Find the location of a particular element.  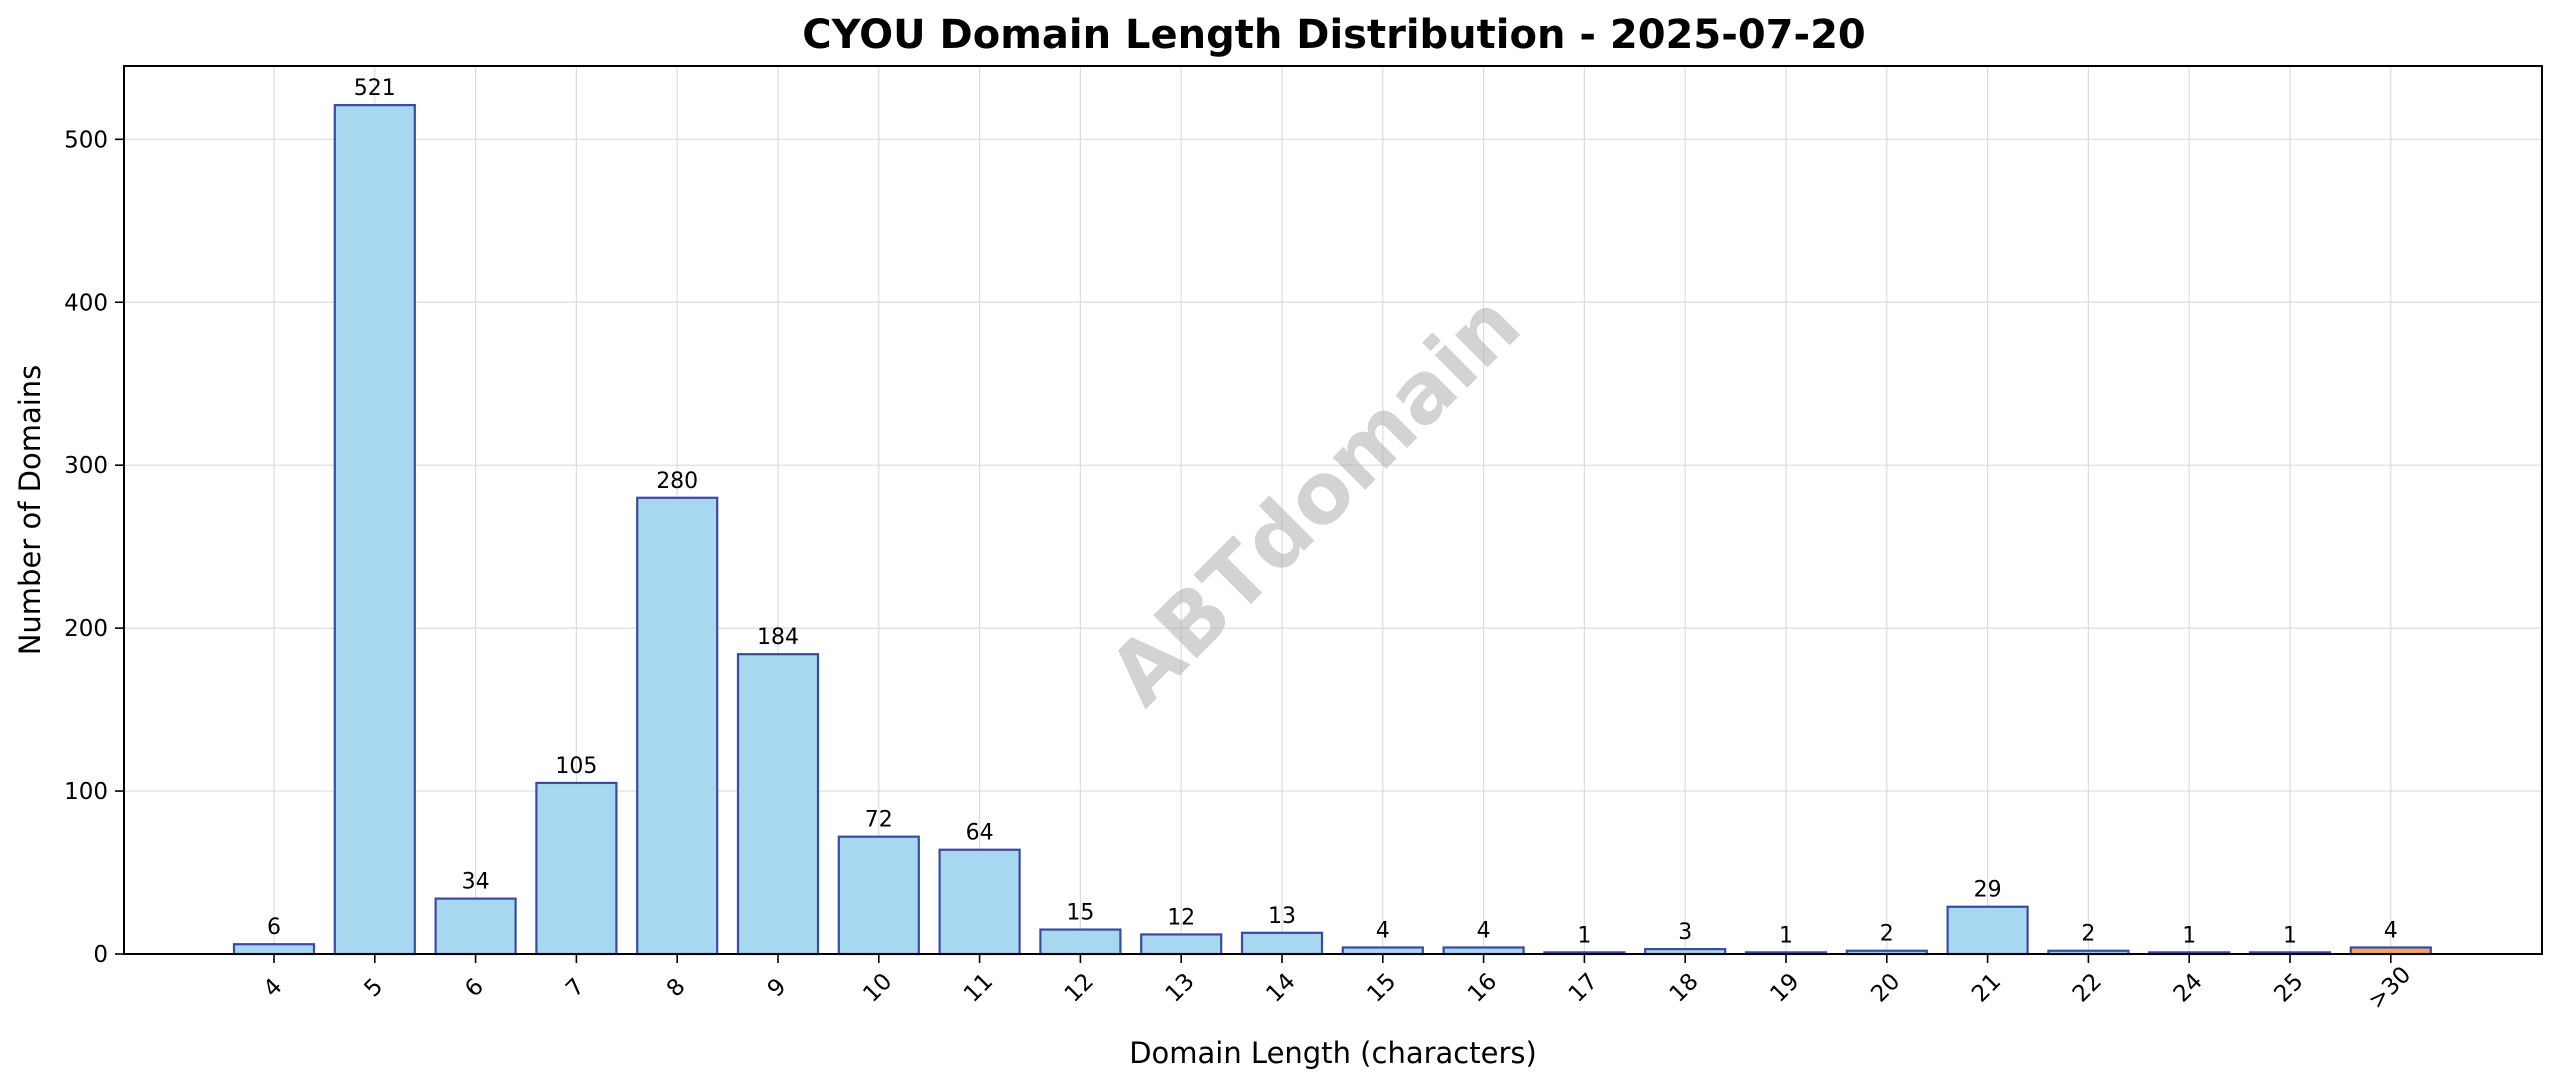

x-tick-label: >30 is located at coordinates (2389, 988).